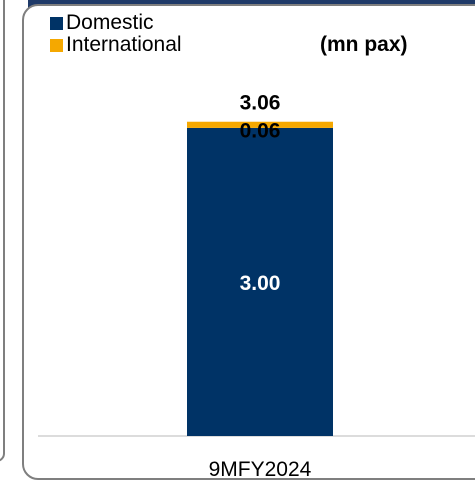  What do you see at coordinates (56, 45) in the screenshot?
I see `legend-swatch-international` at bounding box center [56, 45].